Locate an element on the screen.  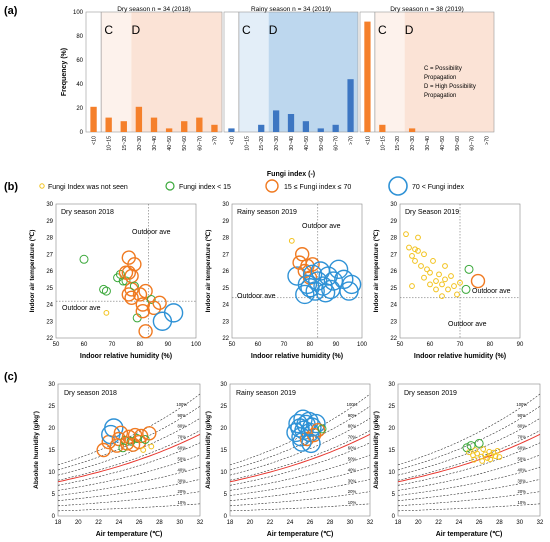
y-tick-label: 30 is located at coordinates (225, 205).